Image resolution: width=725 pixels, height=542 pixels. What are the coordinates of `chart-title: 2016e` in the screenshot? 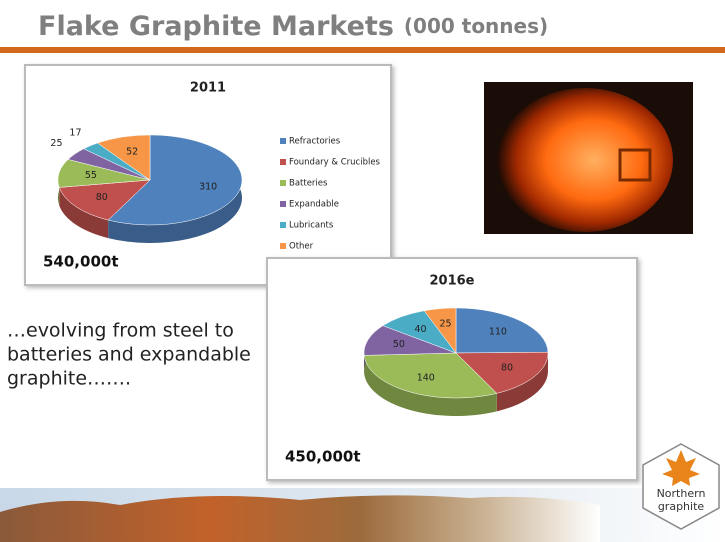 It's located at (452, 281).